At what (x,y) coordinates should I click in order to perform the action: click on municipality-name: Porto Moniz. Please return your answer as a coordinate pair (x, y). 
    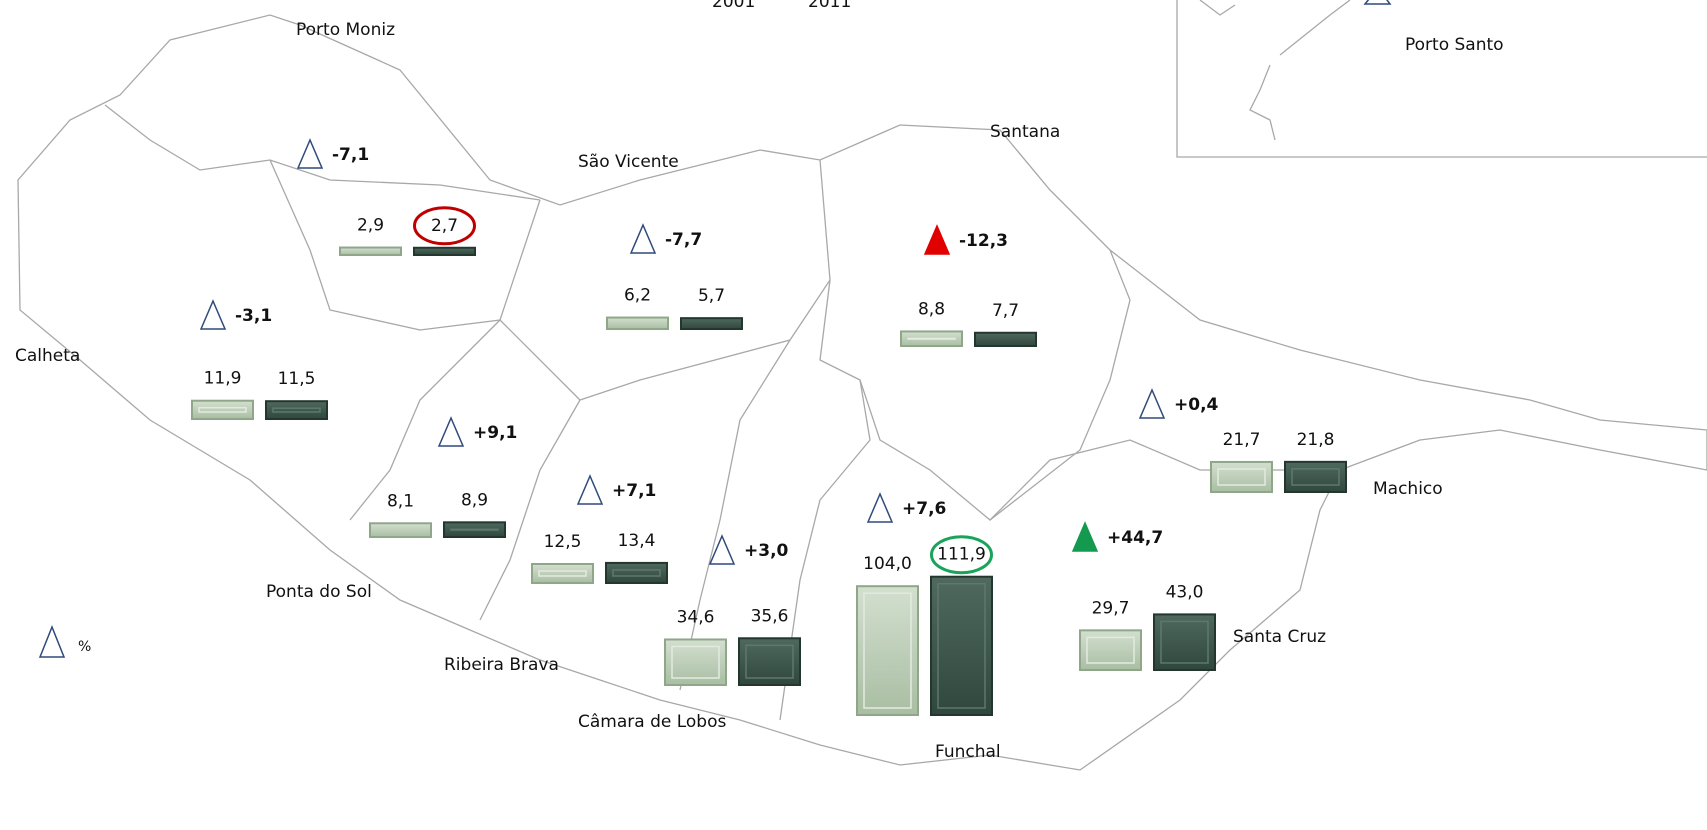
    Looking at the image, I should click on (345, 30).